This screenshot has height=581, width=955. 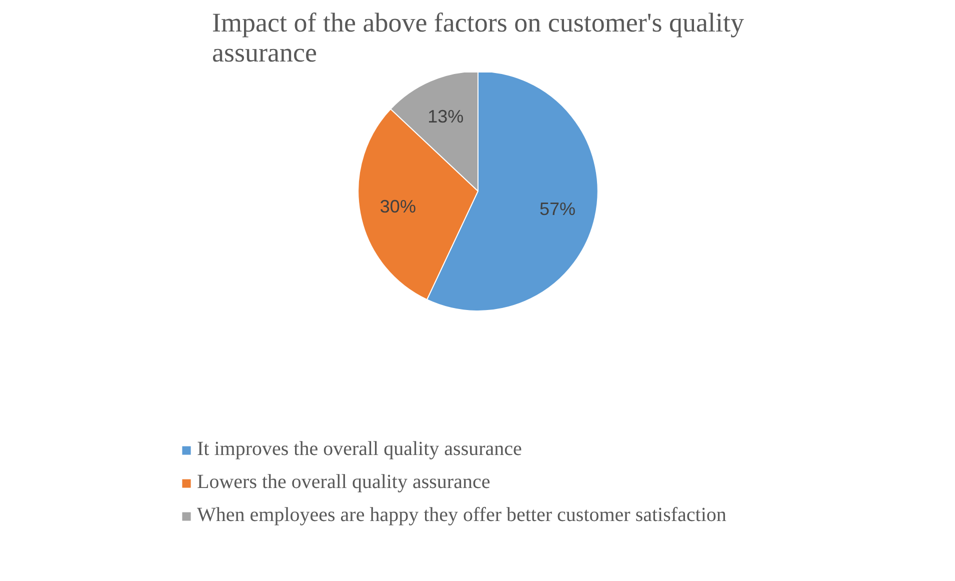 I want to click on chart-title: Impact of the above factors on customer's quality assurance, so click(x=478, y=38).